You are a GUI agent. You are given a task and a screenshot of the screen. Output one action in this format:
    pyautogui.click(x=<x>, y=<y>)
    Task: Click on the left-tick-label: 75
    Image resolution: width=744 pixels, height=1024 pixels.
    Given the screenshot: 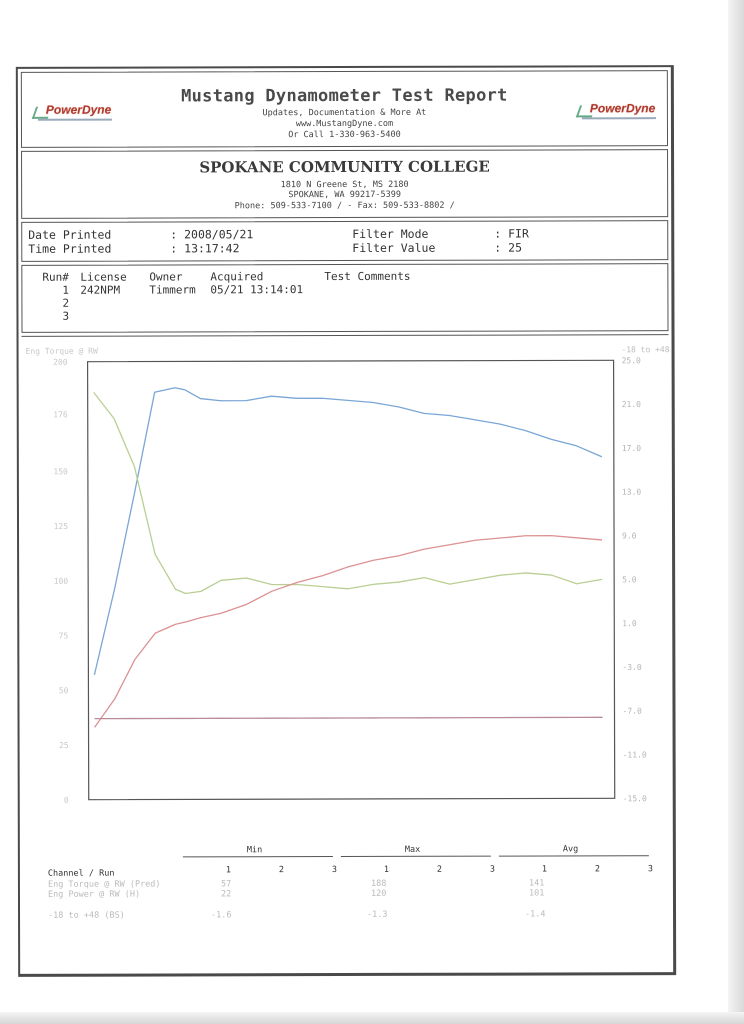 What is the action you would take?
    pyautogui.click(x=64, y=635)
    